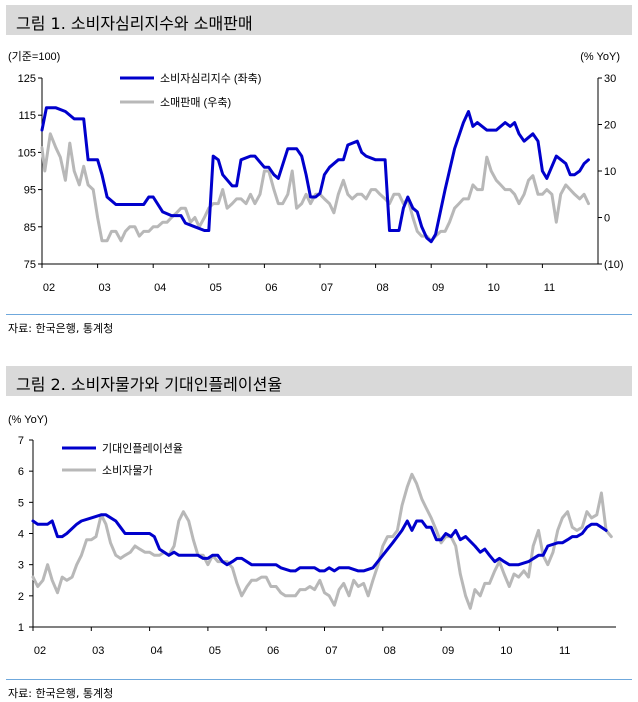 The image size is (638, 702). Describe the element at coordinates (134, 23) in the screenshot. I see `figure-1-title: 그림 1. 소비자심리지수와 소매판매` at that location.